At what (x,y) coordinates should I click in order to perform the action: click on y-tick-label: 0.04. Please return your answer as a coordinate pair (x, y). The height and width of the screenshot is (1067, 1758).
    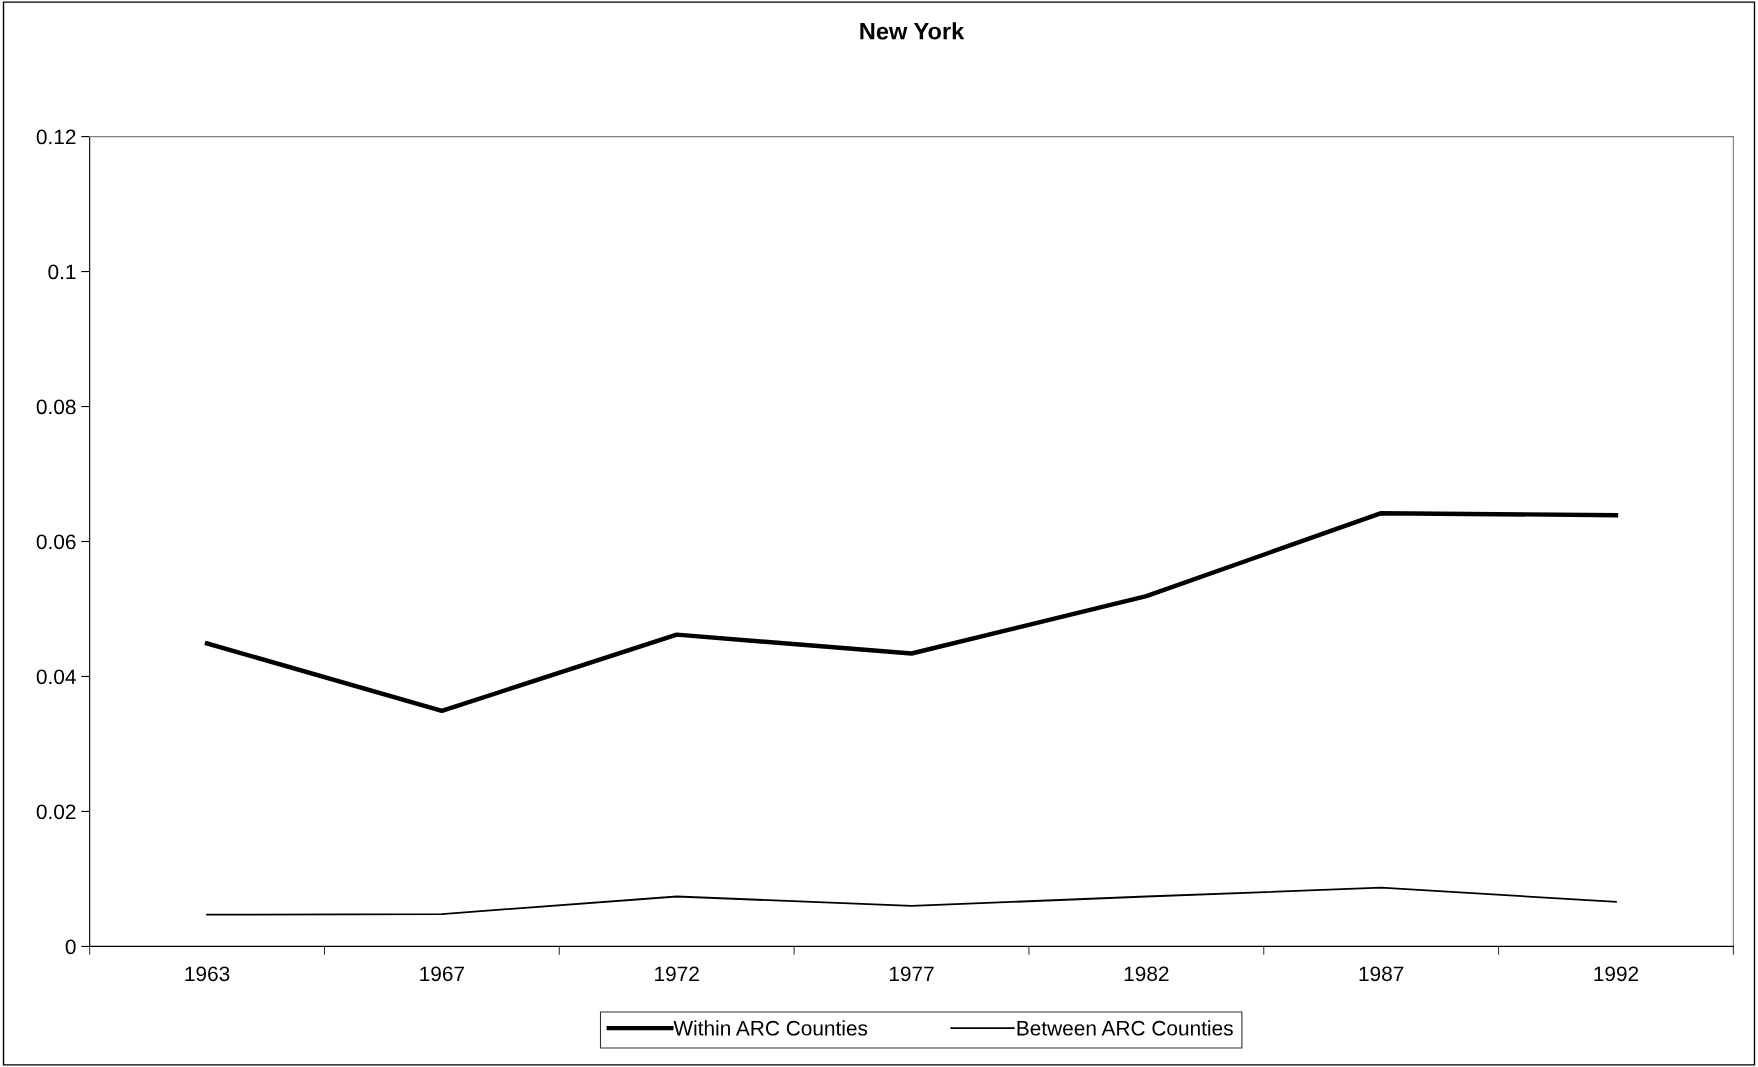
    Looking at the image, I should click on (56, 677).